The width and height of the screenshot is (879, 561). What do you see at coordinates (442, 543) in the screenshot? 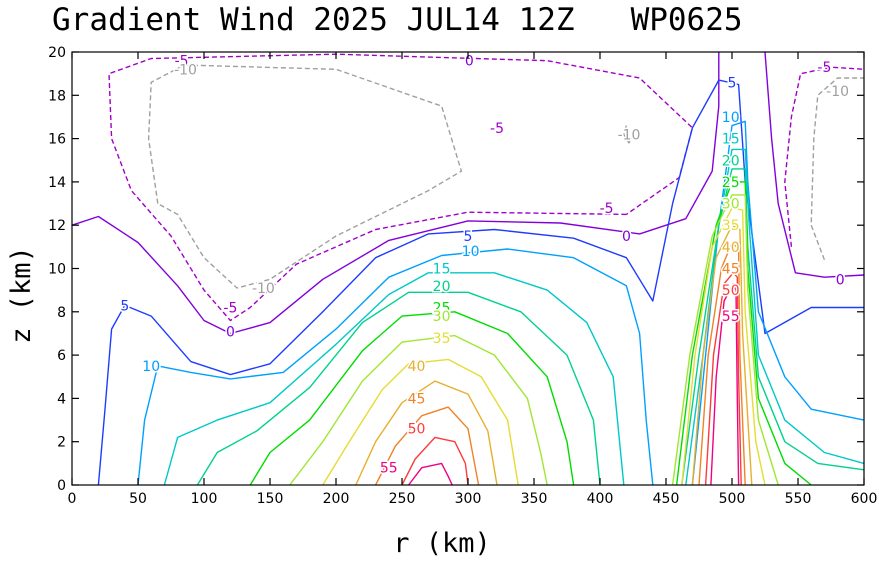
I see `x-axis-title: r (km)` at bounding box center [442, 543].